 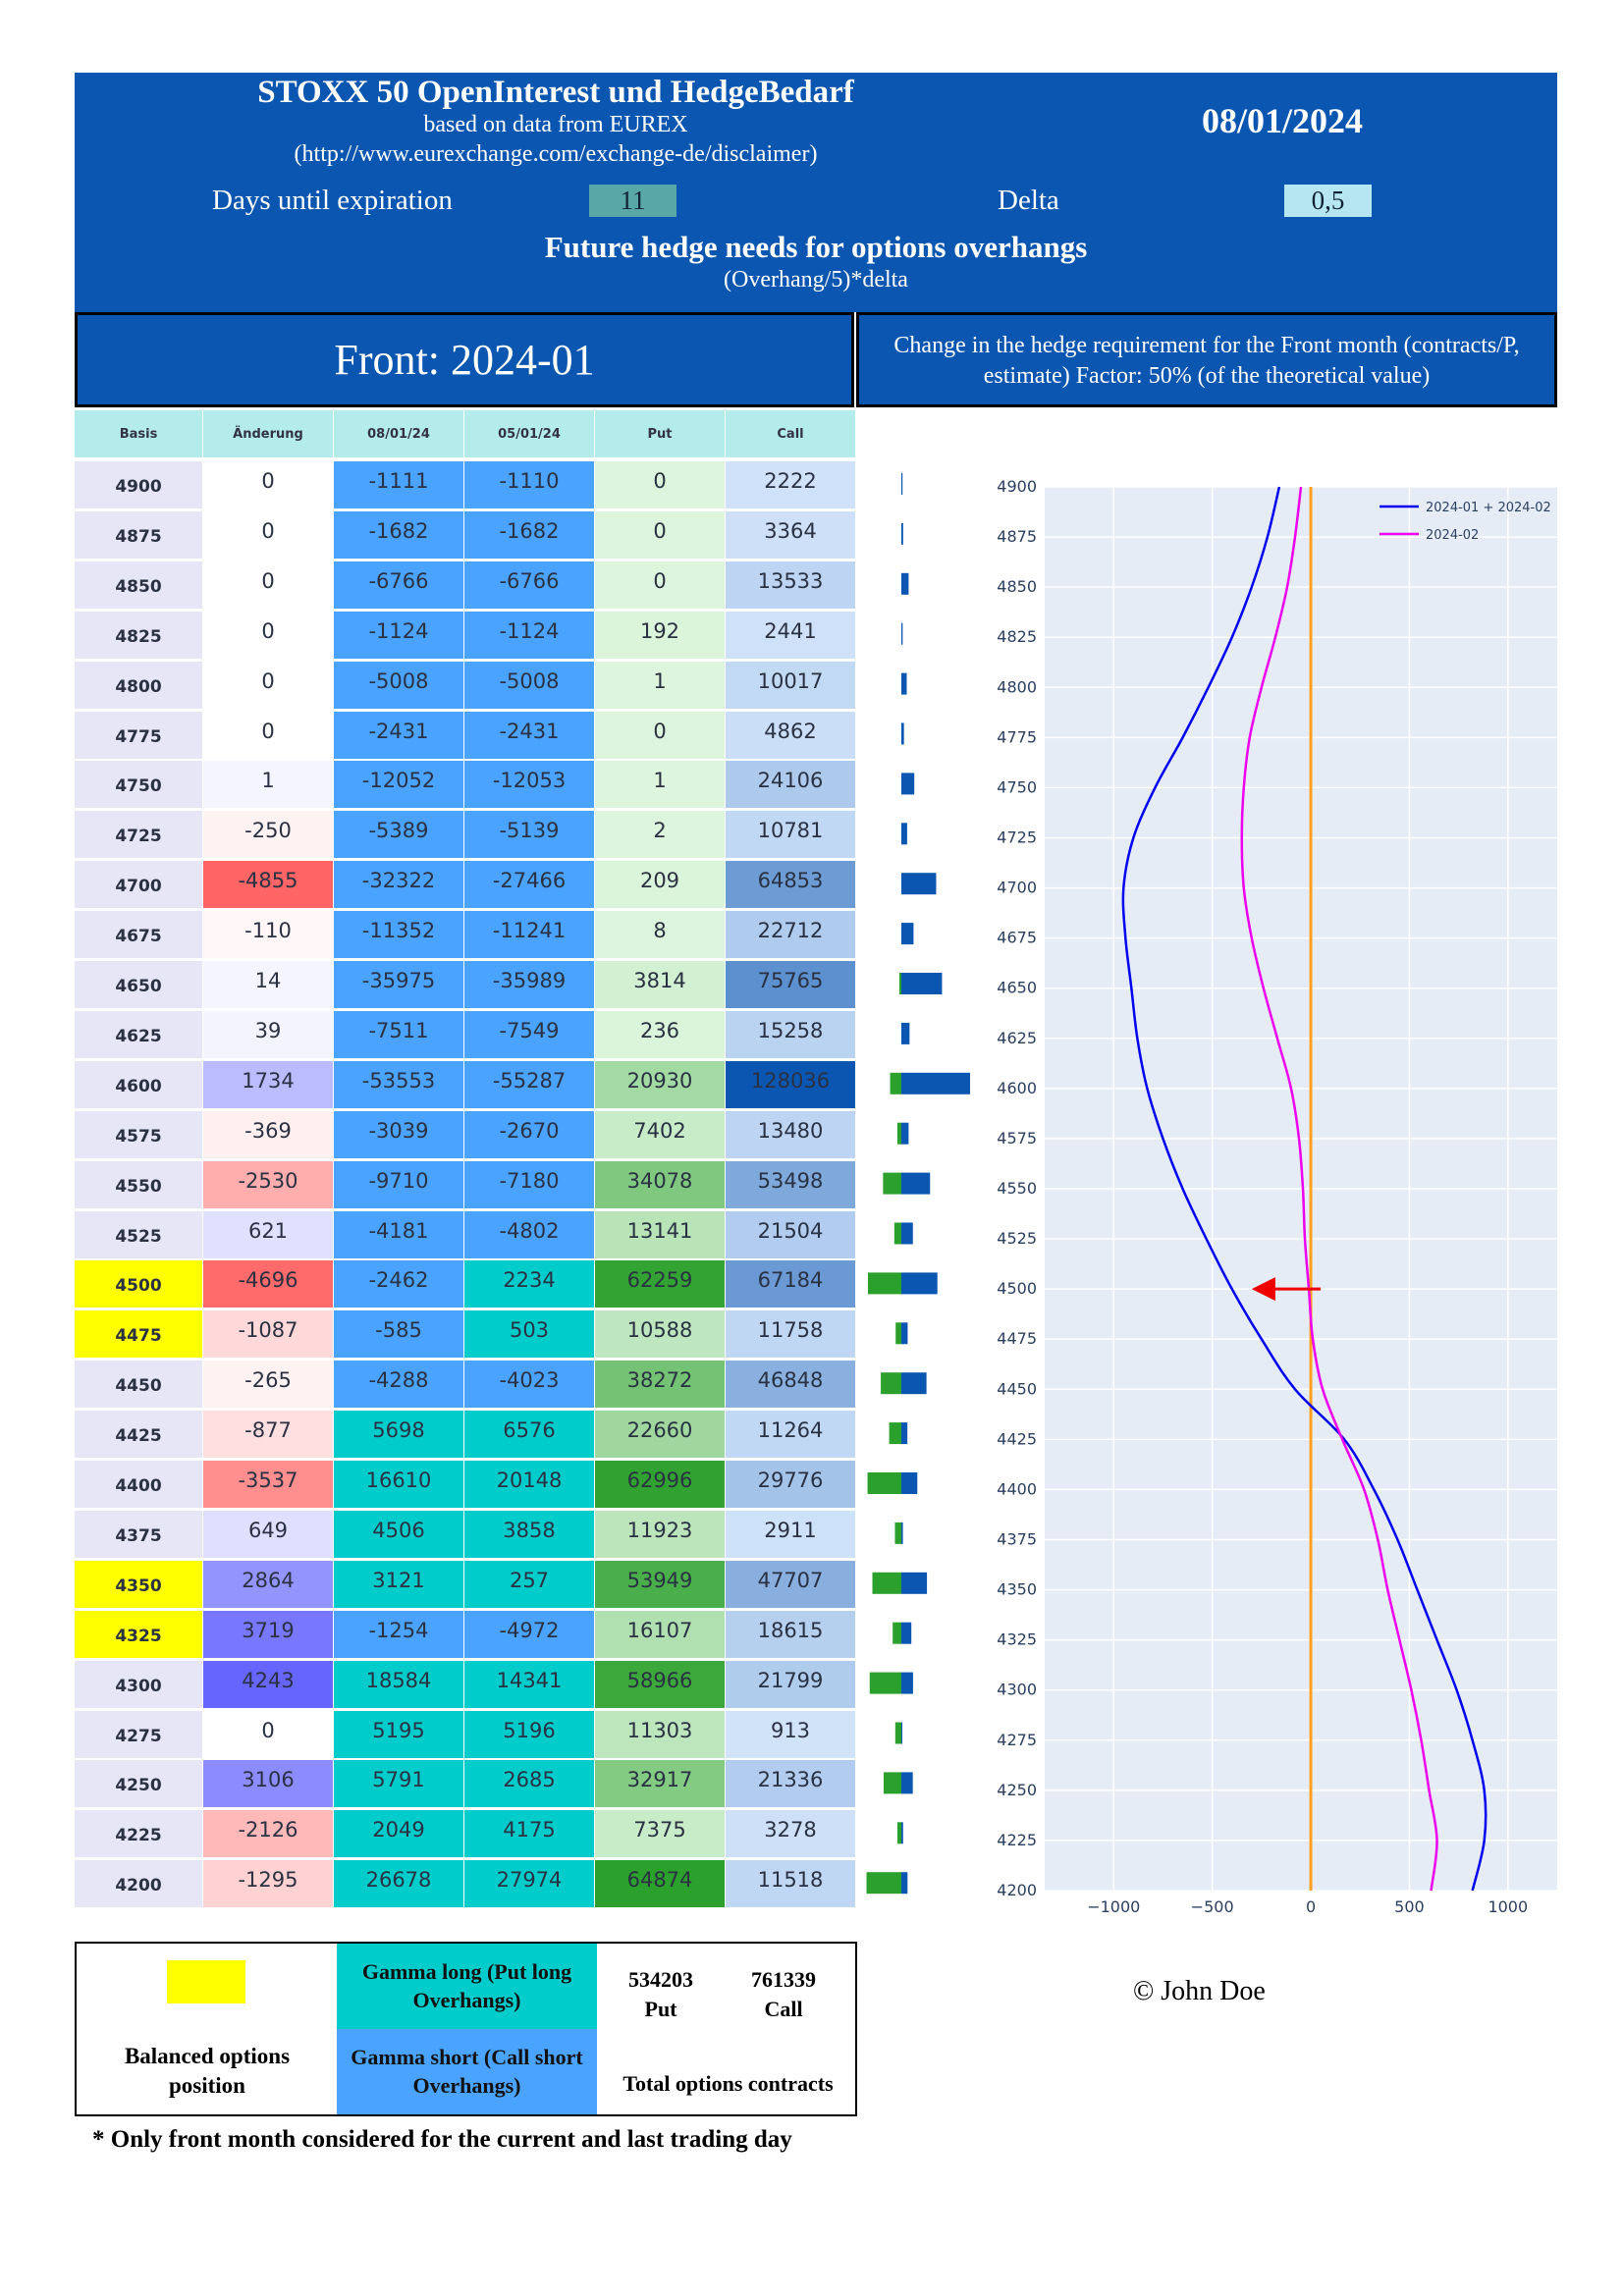 I want to click on change-cell: -3537, so click(x=268, y=1485).